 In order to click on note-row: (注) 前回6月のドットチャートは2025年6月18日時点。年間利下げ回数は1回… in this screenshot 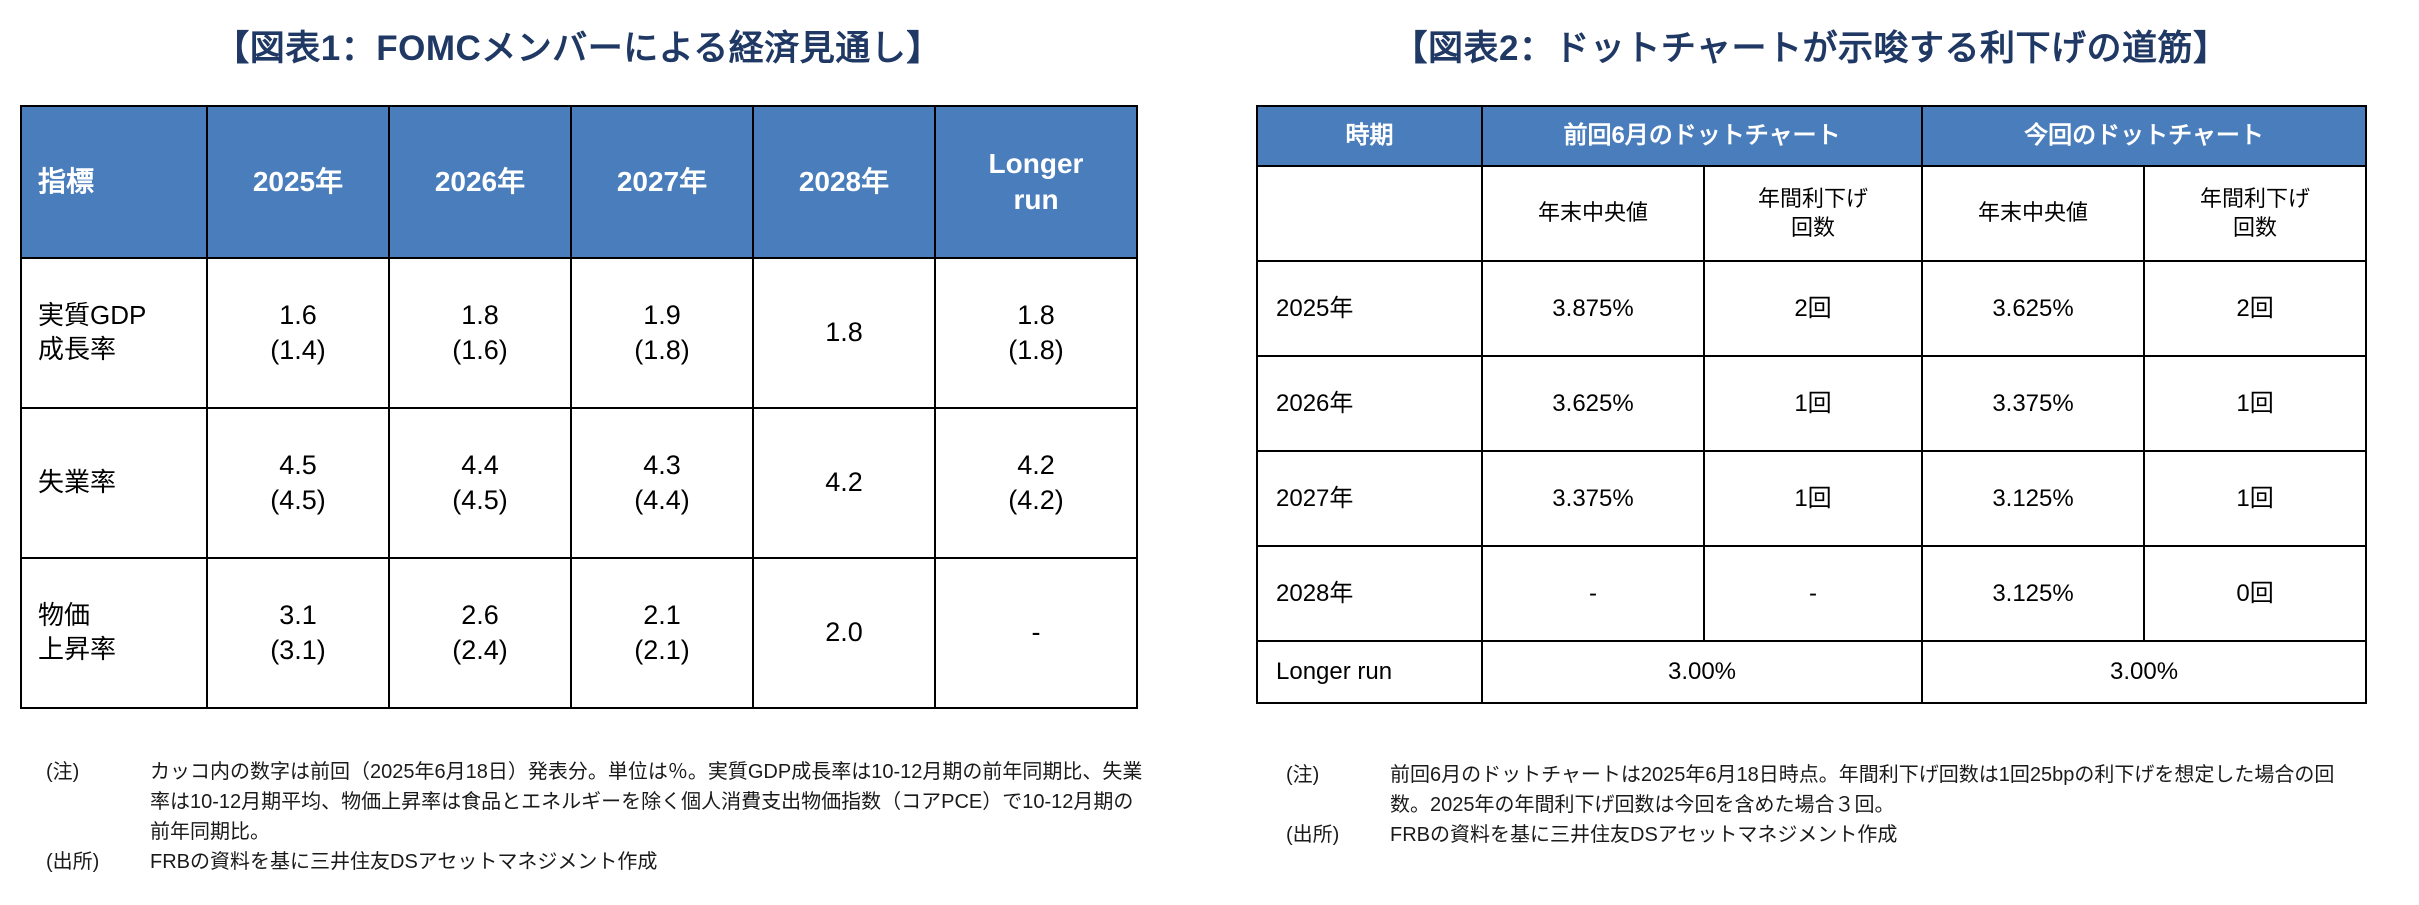, I will do `click(1831, 790)`.